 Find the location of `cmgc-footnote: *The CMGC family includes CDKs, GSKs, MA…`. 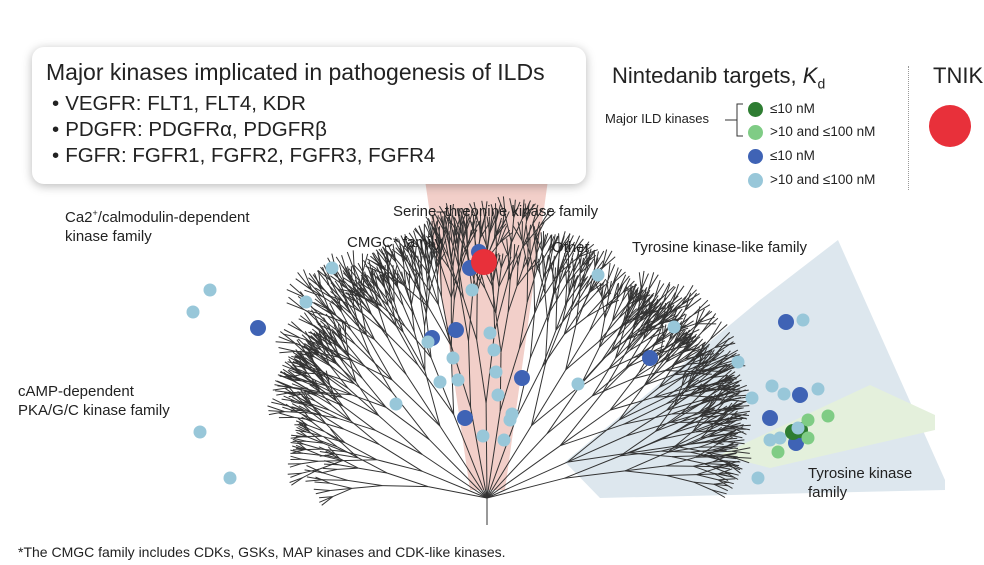

cmgc-footnote: *The CMGC family includes CDKs, GSKs, MA… is located at coordinates (262, 552).